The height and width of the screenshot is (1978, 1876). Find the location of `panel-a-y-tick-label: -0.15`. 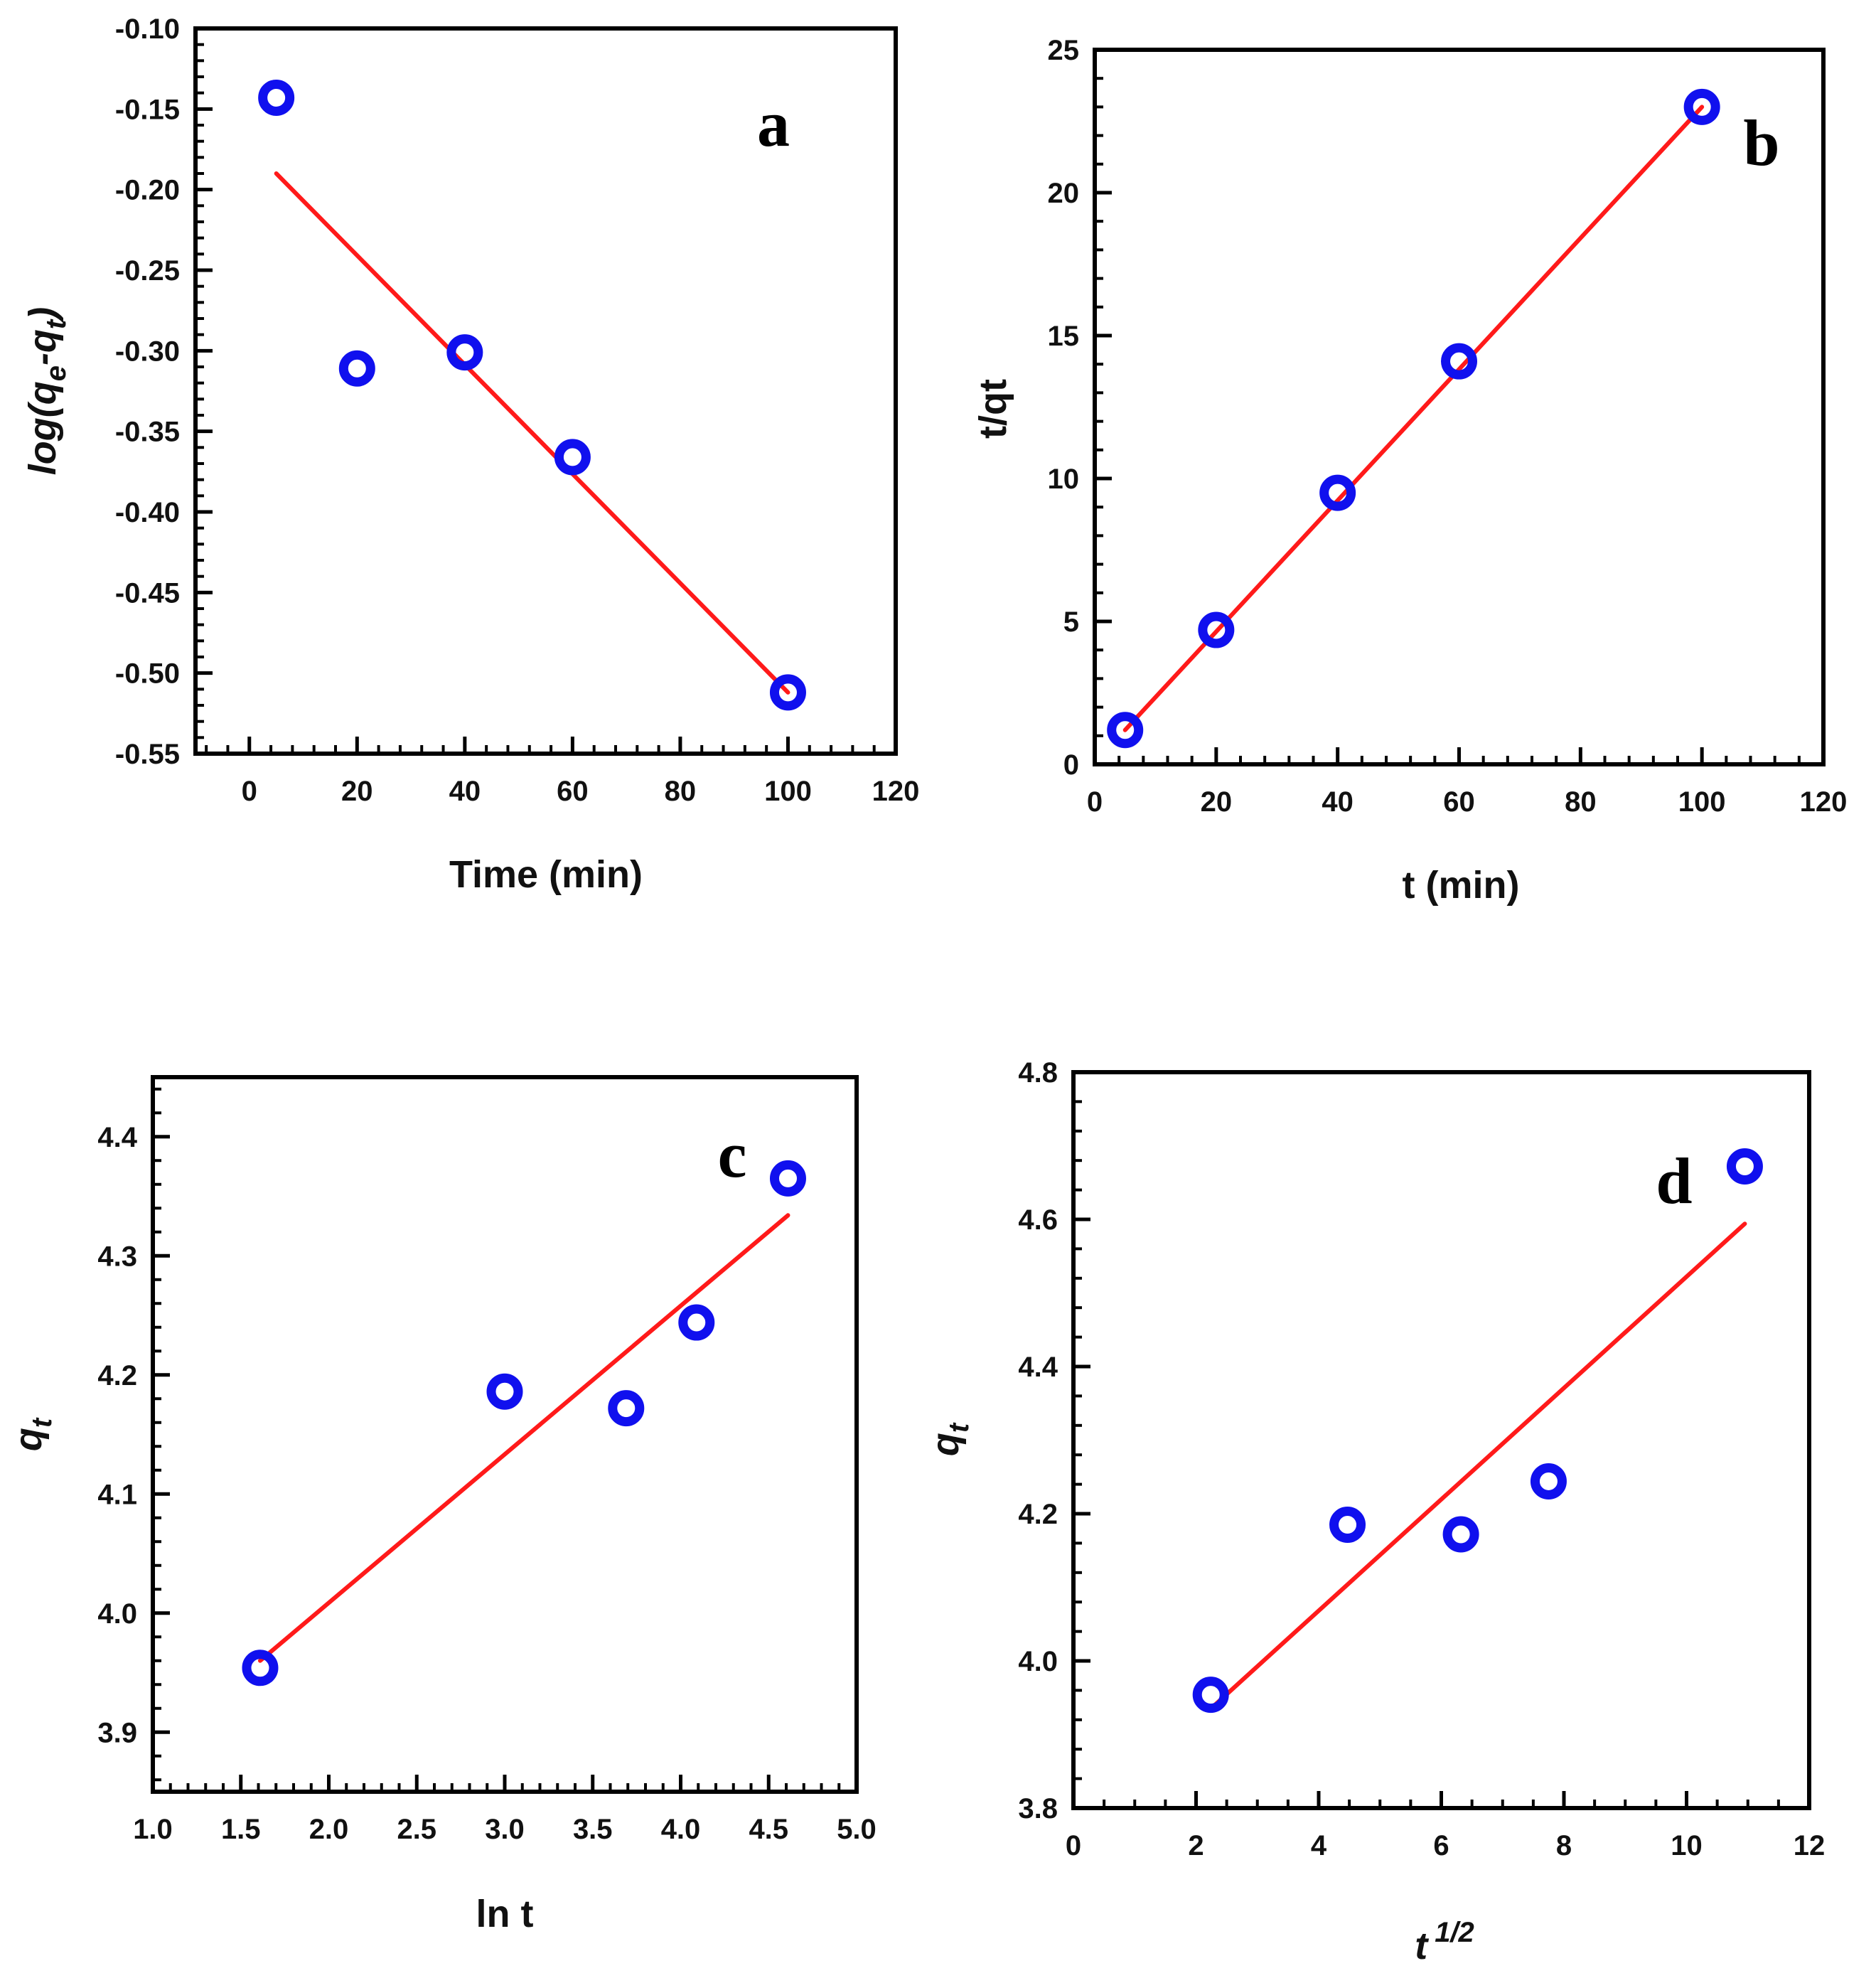

panel-a-y-tick-label: -0.15 is located at coordinates (147, 109).